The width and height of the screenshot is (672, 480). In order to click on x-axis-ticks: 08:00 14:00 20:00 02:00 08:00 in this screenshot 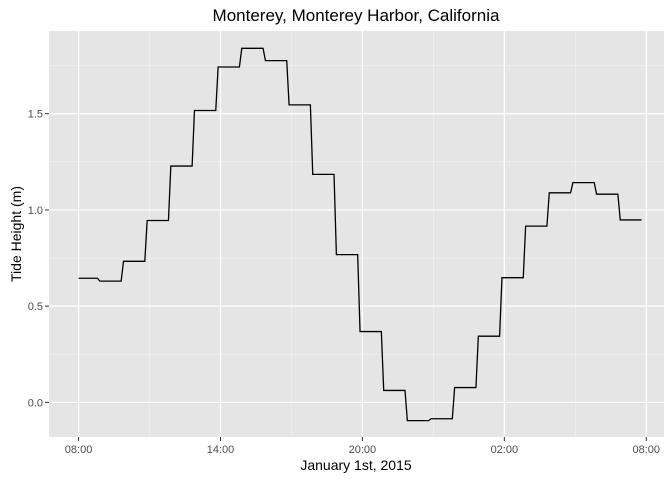, I will do `click(362, 446)`.